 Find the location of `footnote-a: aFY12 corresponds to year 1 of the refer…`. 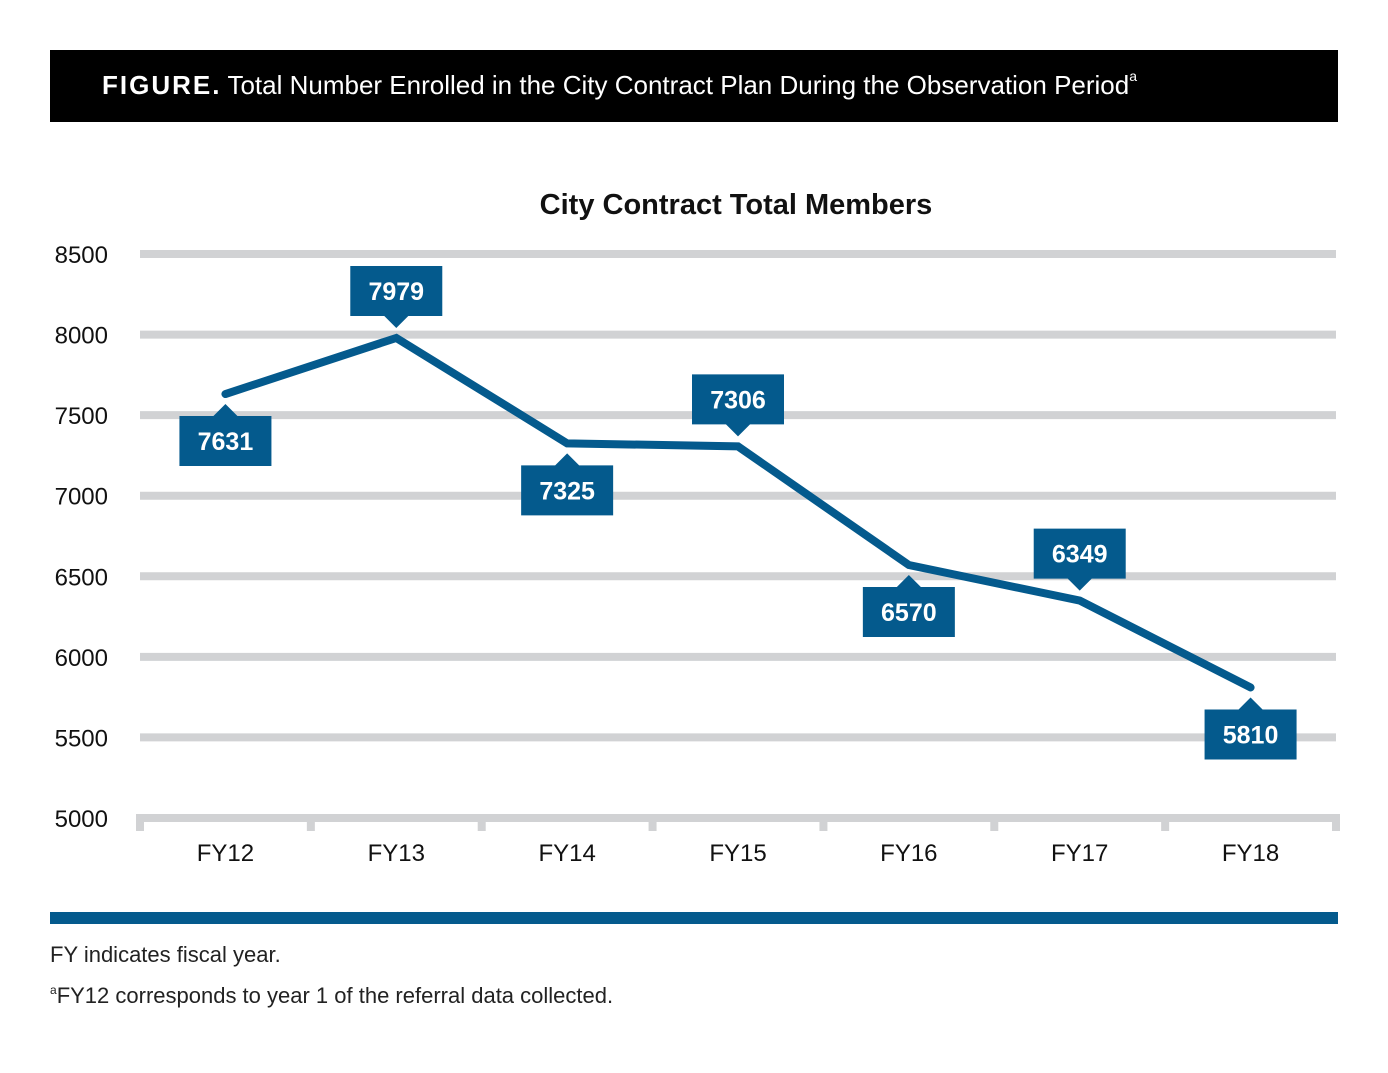

footnote-a: aFY12 corresponds to year 1 of the refer… is located at coordinates (331, 996).